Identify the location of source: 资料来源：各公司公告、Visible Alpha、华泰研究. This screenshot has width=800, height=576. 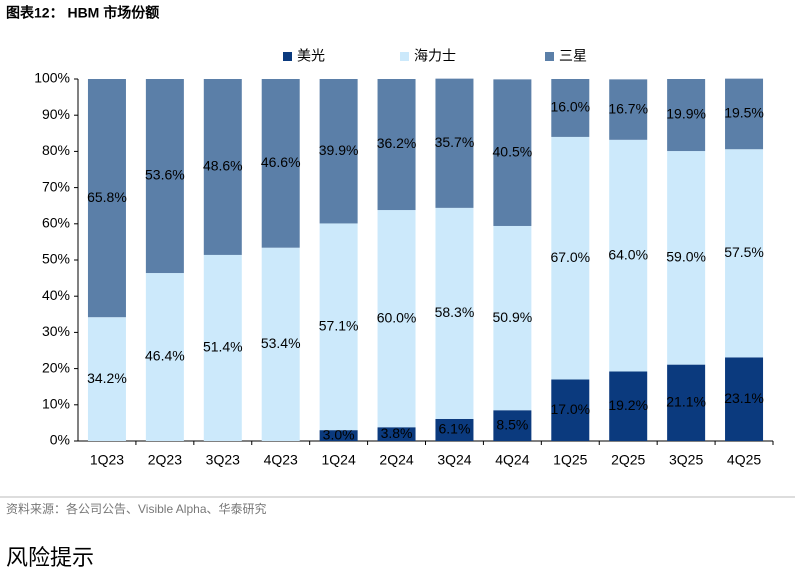
(136, 508).